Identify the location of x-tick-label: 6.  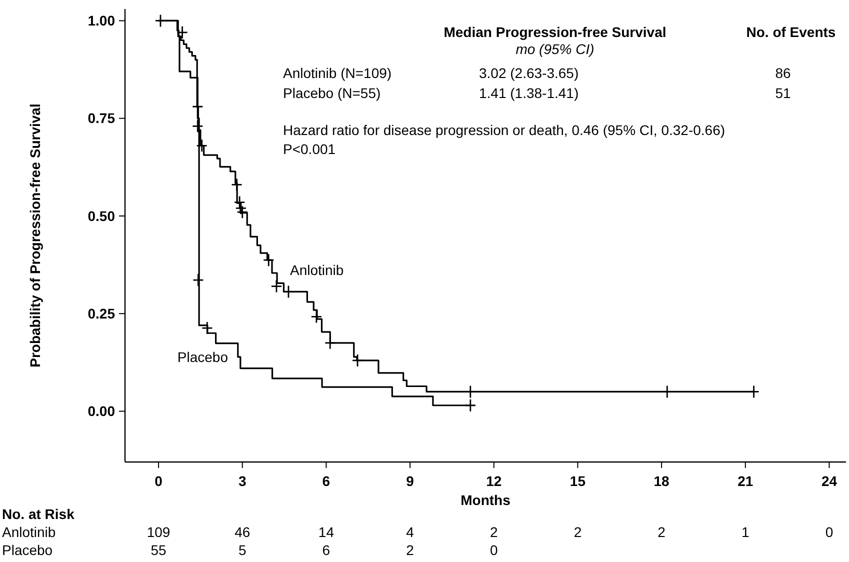
(326, 481).